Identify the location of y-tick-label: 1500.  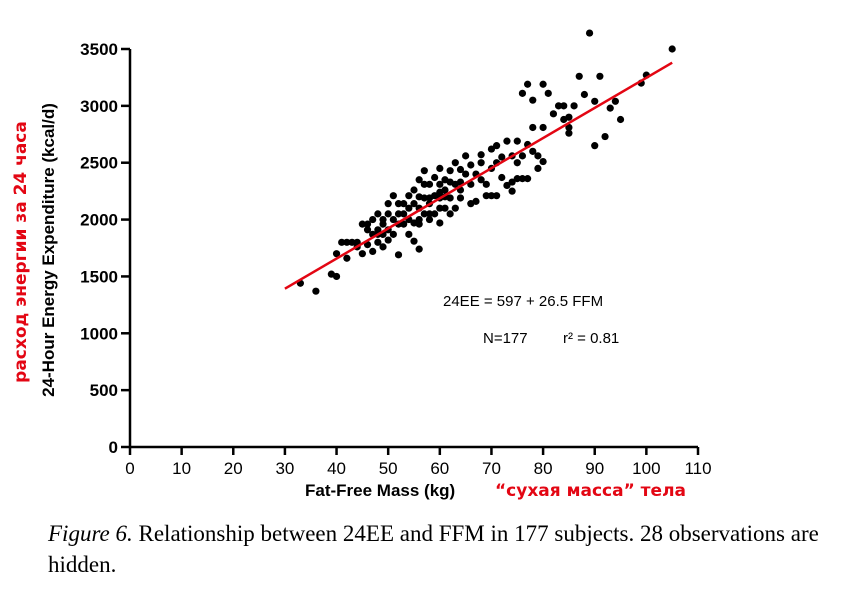
(99, 276).